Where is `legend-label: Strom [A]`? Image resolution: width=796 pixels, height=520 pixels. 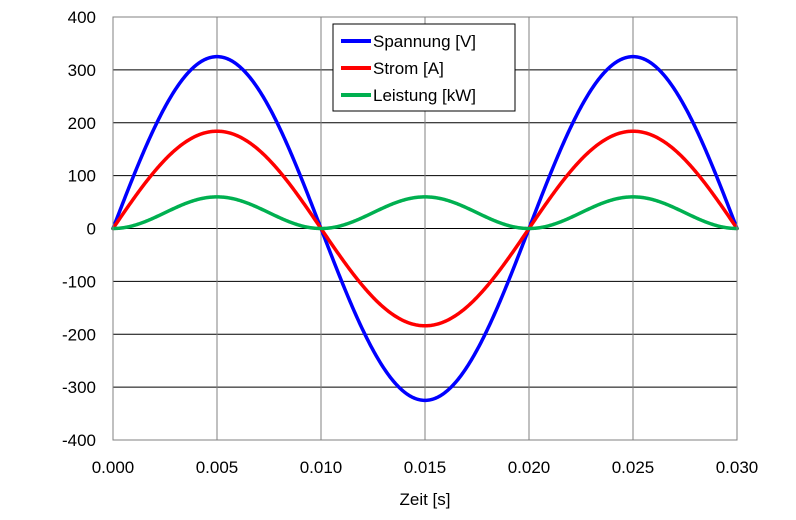 legend-label: Strom [A] is located at coordinates (408, 68).